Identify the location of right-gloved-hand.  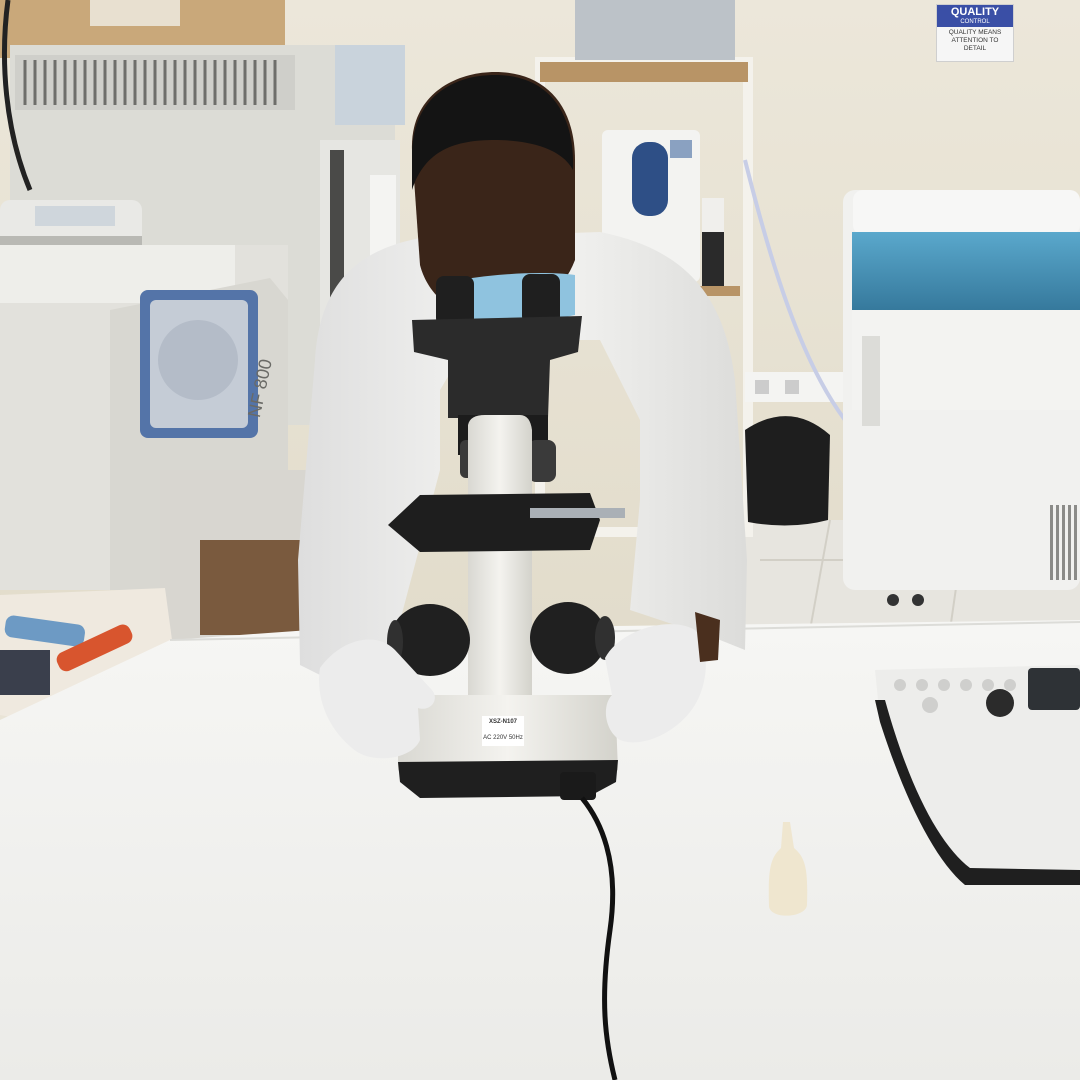
(655, 683).